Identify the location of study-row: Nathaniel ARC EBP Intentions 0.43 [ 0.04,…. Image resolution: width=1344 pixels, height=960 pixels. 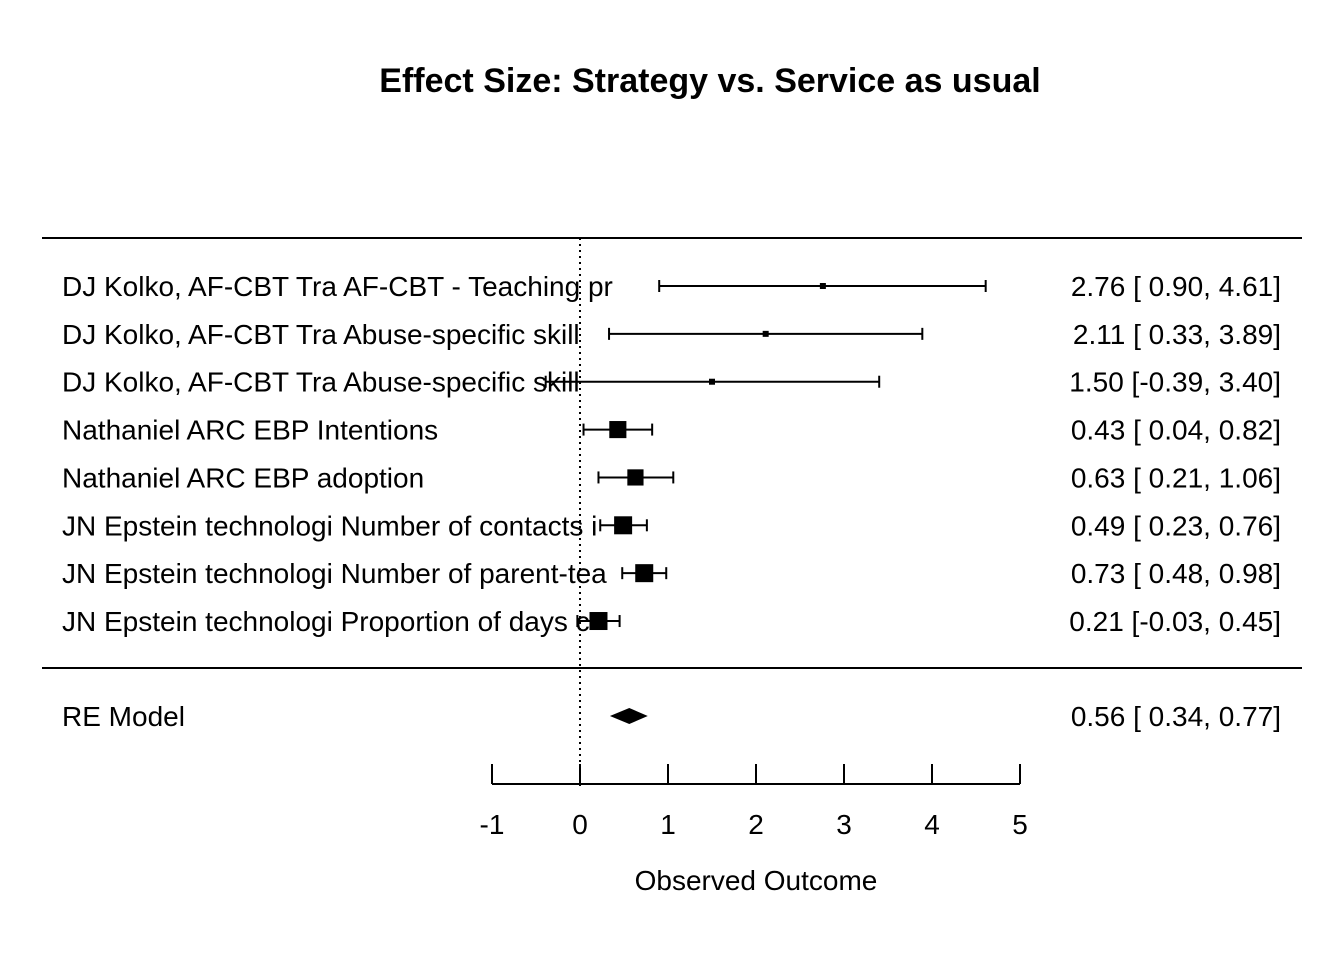
(671, 430).